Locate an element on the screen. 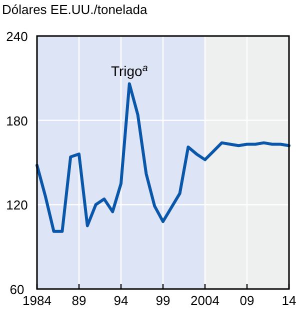 The width and height of the screenshot is (300, 311). x-tick-label: 99 is located at coordinates (163, 300).